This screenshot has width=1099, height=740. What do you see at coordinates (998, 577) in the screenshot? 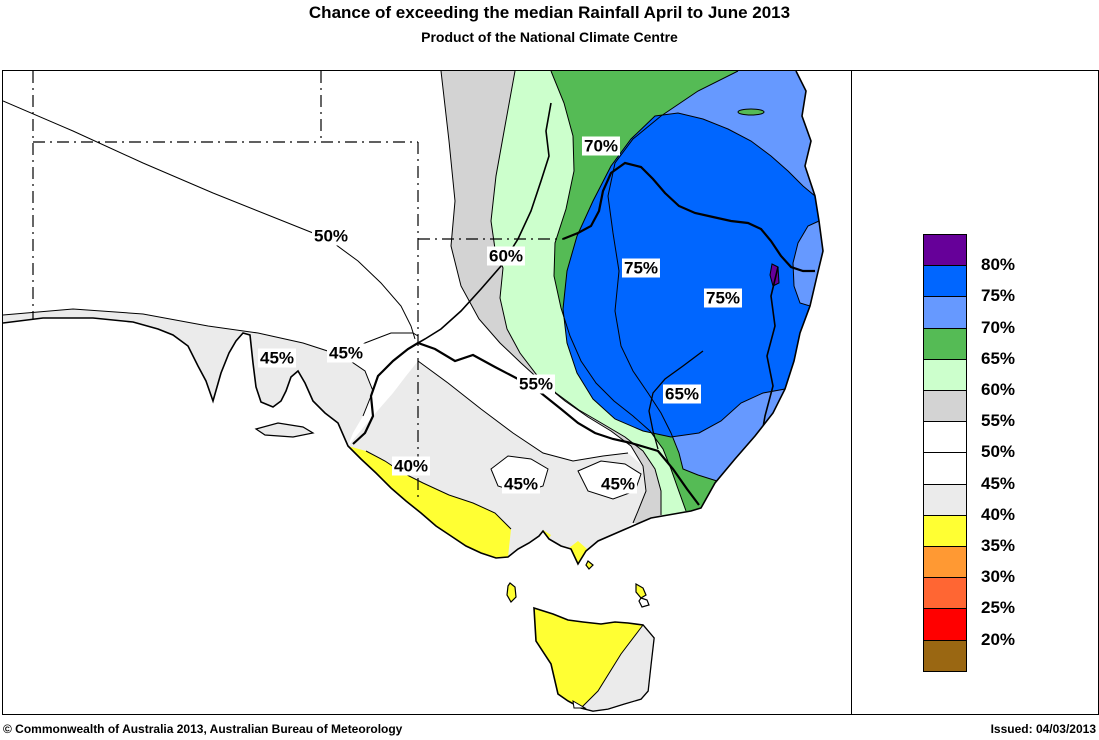
I see `legend-label-30pct: 30%` at bounding box center [998, 577].